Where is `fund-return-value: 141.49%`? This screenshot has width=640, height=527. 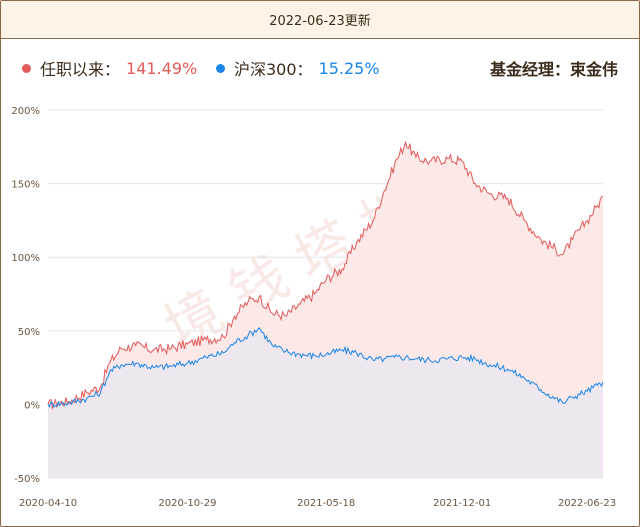
fund-return-value: 141.49% is located at coordinates (162, 68).